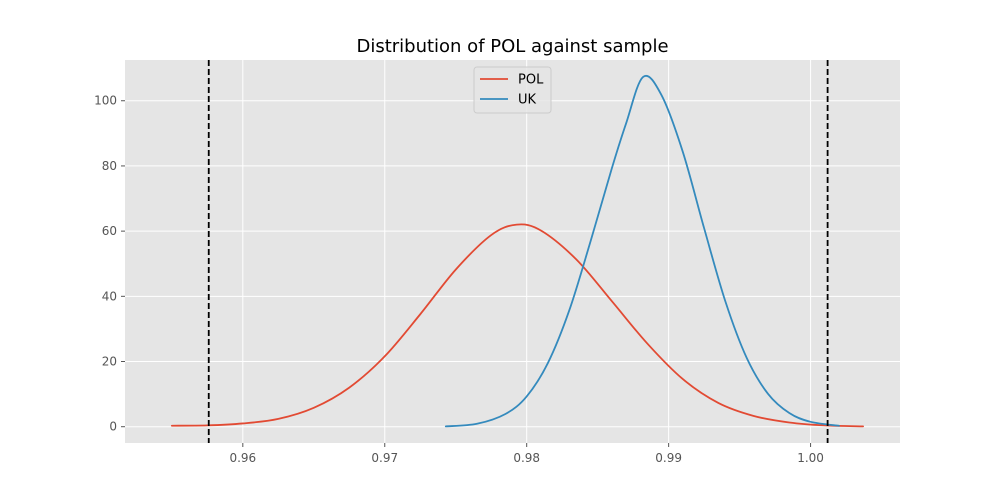  What do you see at coordinates (810, 458) in the screenshot?
I see `x-tick-label: 1.00` at bounding box center [810, 458].